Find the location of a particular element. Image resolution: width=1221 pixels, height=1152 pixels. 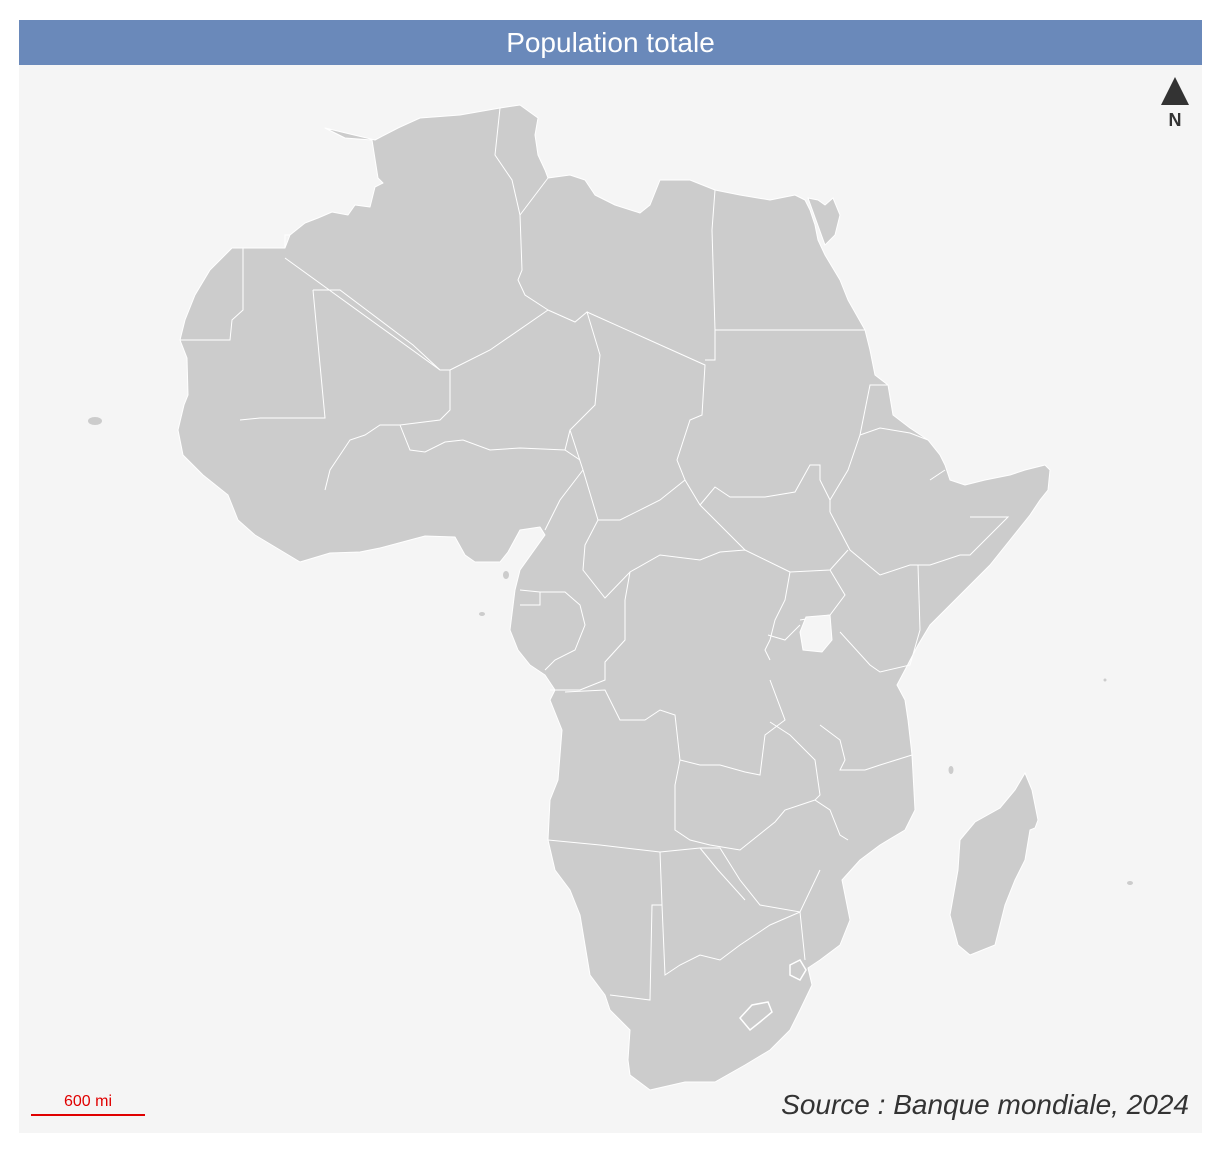

cape-verde is located at coordinates (95, 421).